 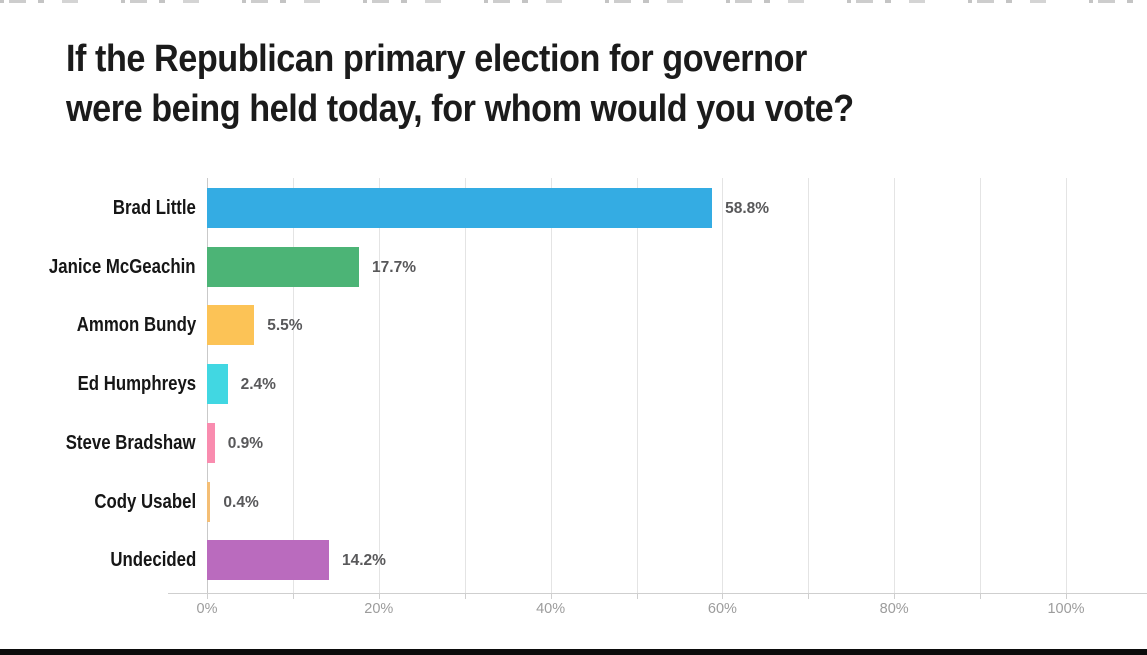 I want to click on value-label-ed-humphreys: 2.4%, so click(x=258, y=385).